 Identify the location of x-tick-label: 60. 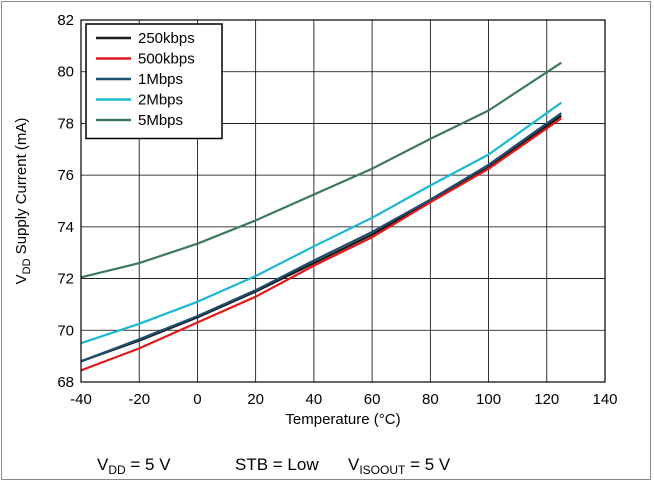
(372, 399).